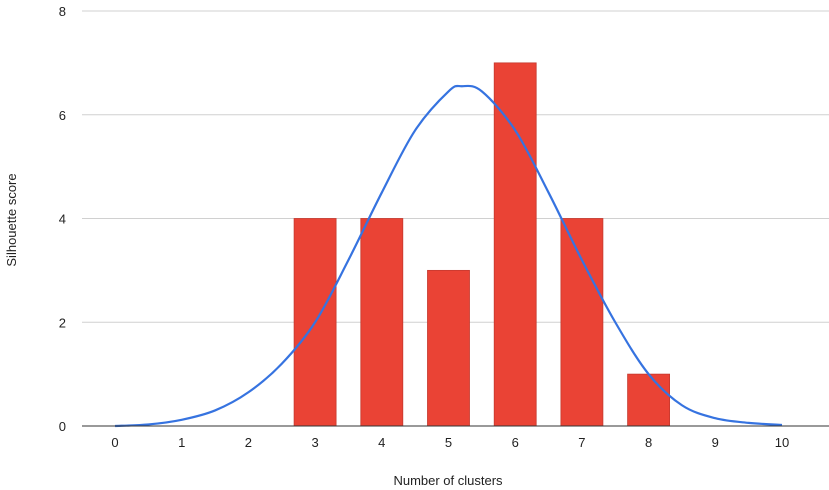 This screenshot has height=490, width=829. Describe the element at coordinates (581, 442) in the screenshot. I see `x-tick-label: 7` at that location.